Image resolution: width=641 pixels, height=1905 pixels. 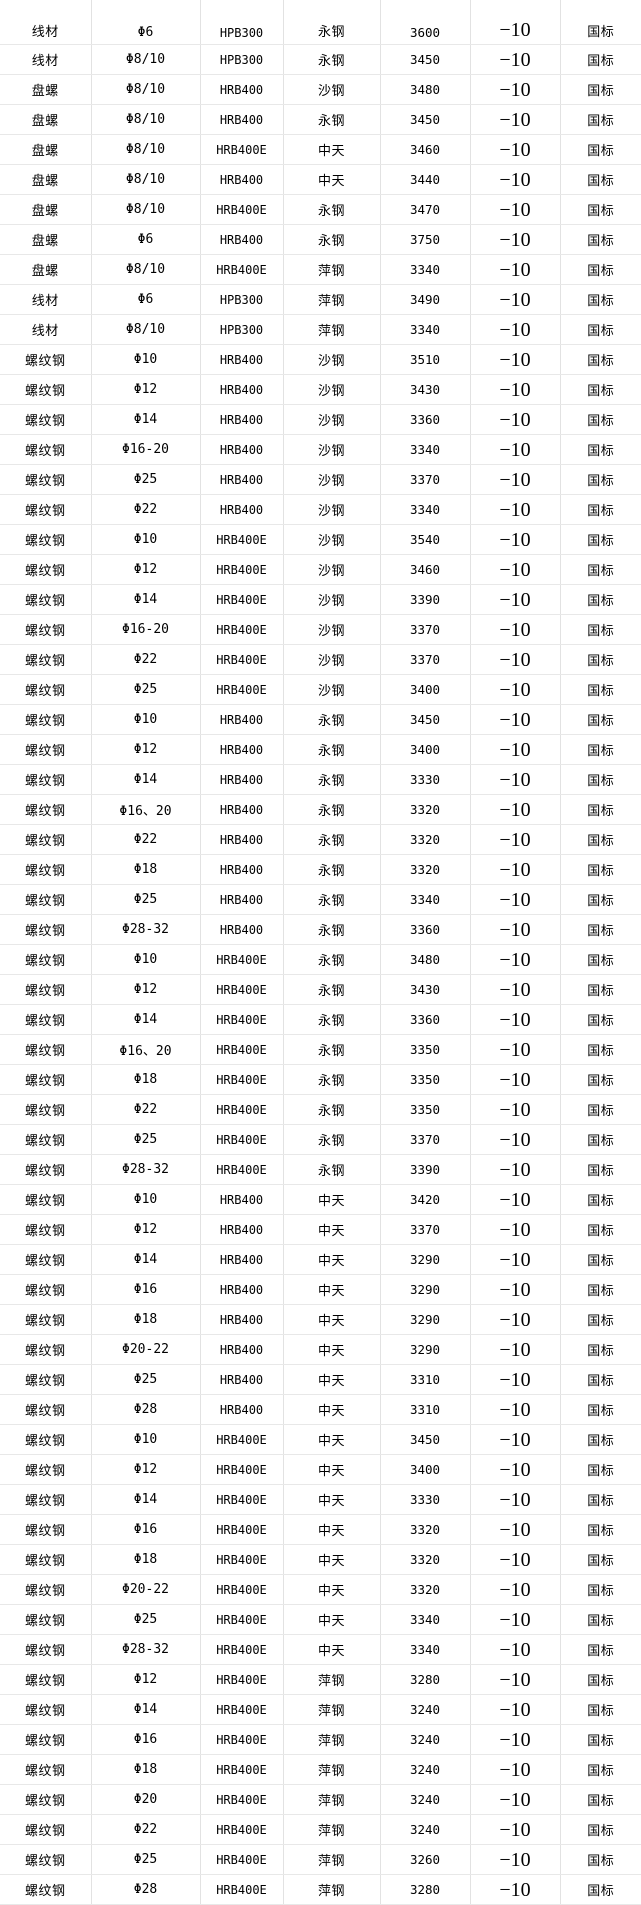 I want to click on cell-specification: Φ25, so click(x=146, y=899).